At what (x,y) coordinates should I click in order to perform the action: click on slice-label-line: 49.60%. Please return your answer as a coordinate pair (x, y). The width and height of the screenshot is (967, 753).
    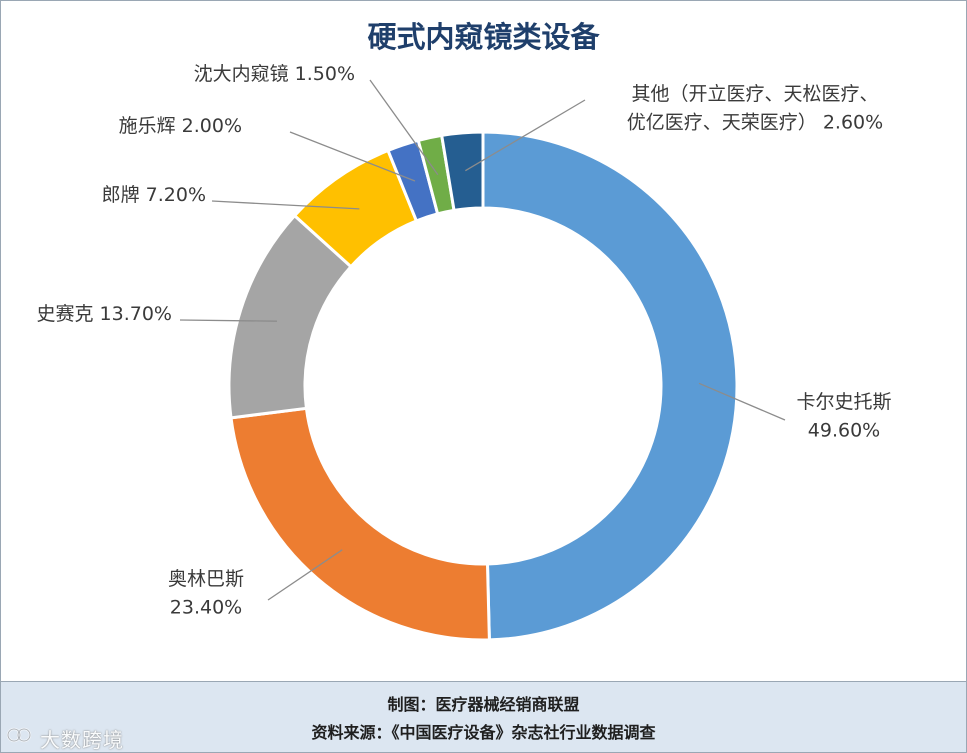
    Looking at the image, I should click on (844, 431).